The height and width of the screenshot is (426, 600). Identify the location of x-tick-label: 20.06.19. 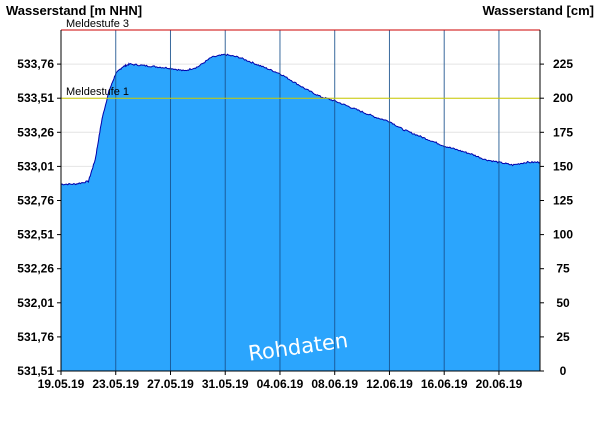
(499, 384).